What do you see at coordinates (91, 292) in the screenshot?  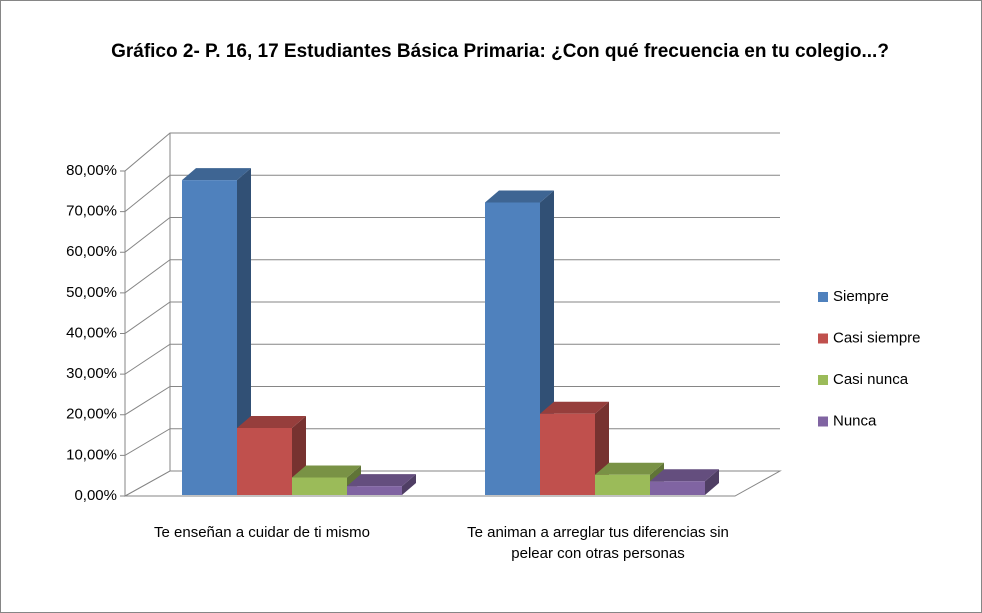 I see `y-tick-label: 50,00%` at bounding box center [91, 292].